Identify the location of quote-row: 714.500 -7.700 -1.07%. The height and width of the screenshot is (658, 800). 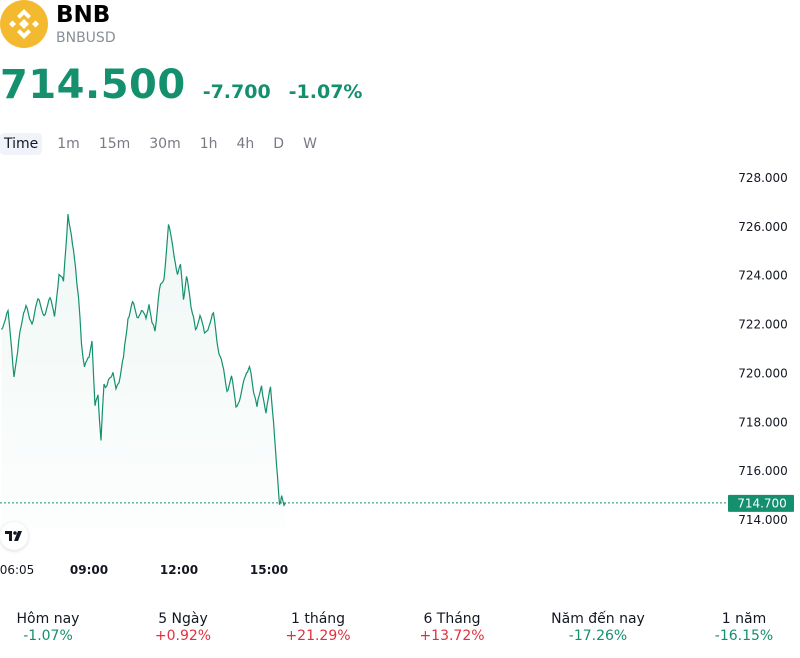
(181, 86).